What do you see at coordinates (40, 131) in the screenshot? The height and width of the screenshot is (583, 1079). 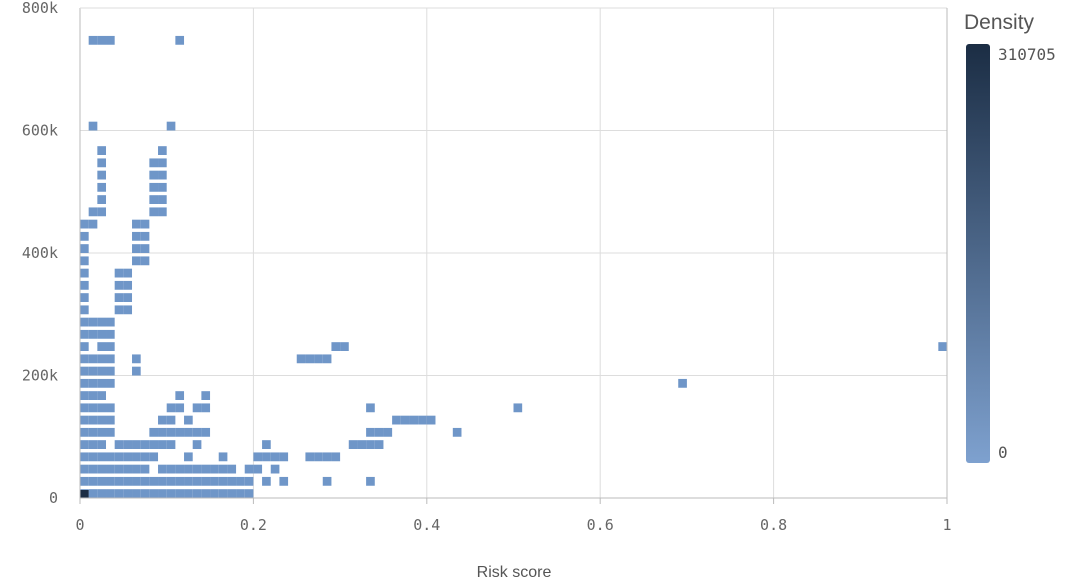 I see `y-tick-label: 600k` at bounding box center [40, 131].